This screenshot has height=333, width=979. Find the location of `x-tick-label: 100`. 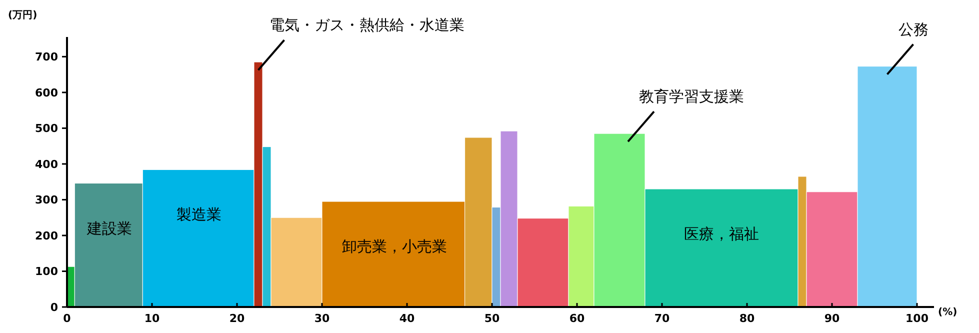

x-tick-label: 100 is located at coordinates (917, 318).